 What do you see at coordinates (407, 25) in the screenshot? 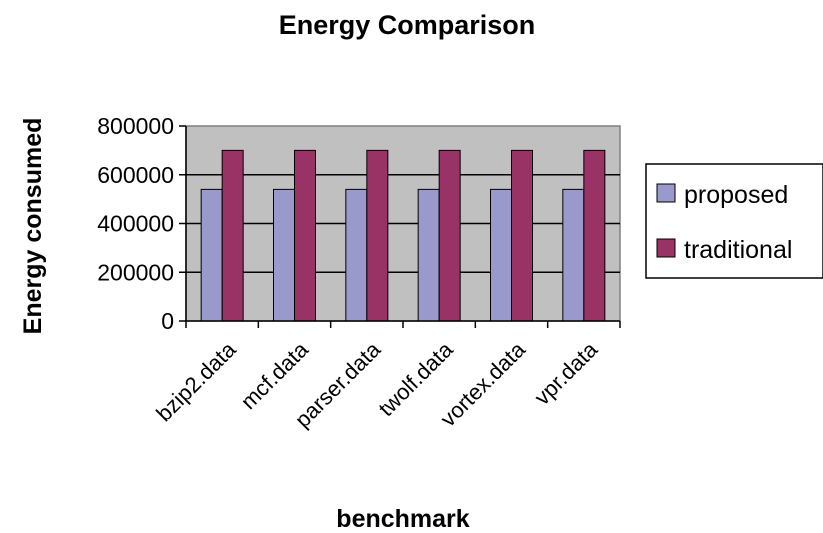
I see `chart-title: Energy Comparison` at bounding box center [407, 25].